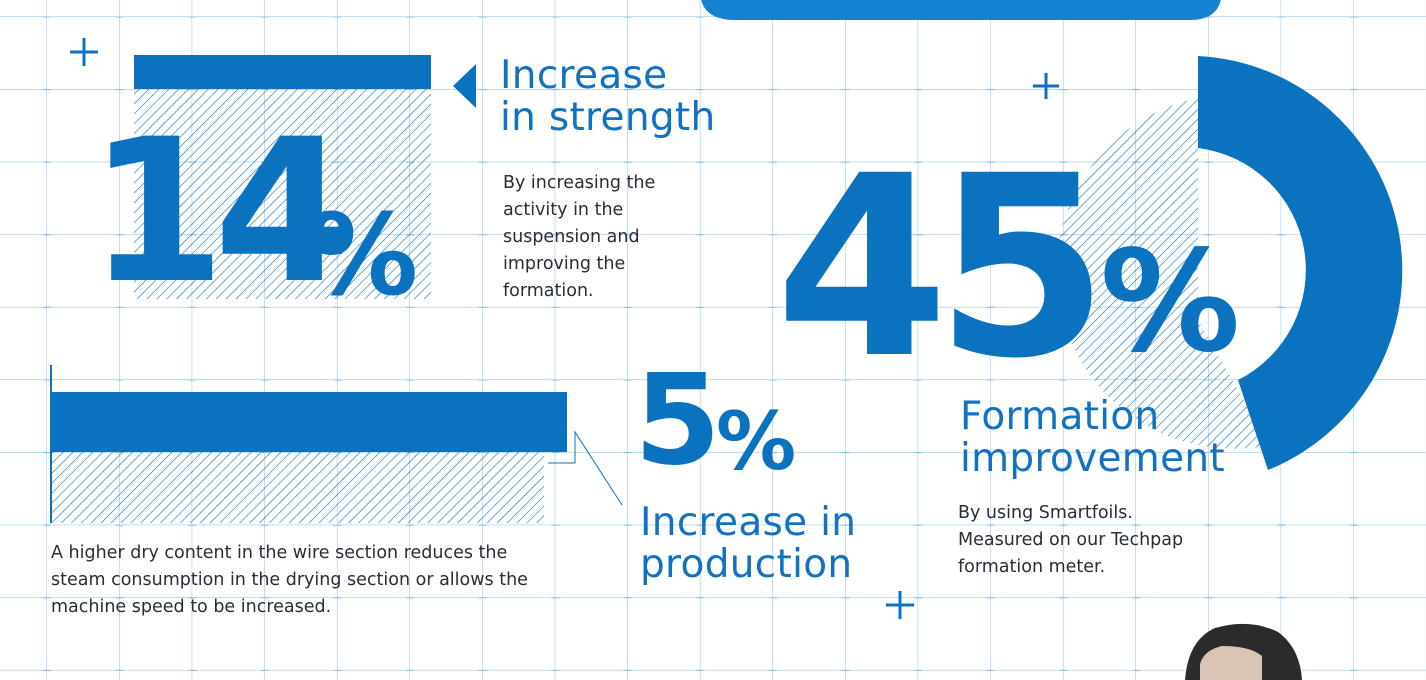 The height and width of the screenshot is (680, 1426). What do you see at coordinates (746, 564) in the screenshot?
I see `production-title-line2: production` at bounding box center [746, 564].